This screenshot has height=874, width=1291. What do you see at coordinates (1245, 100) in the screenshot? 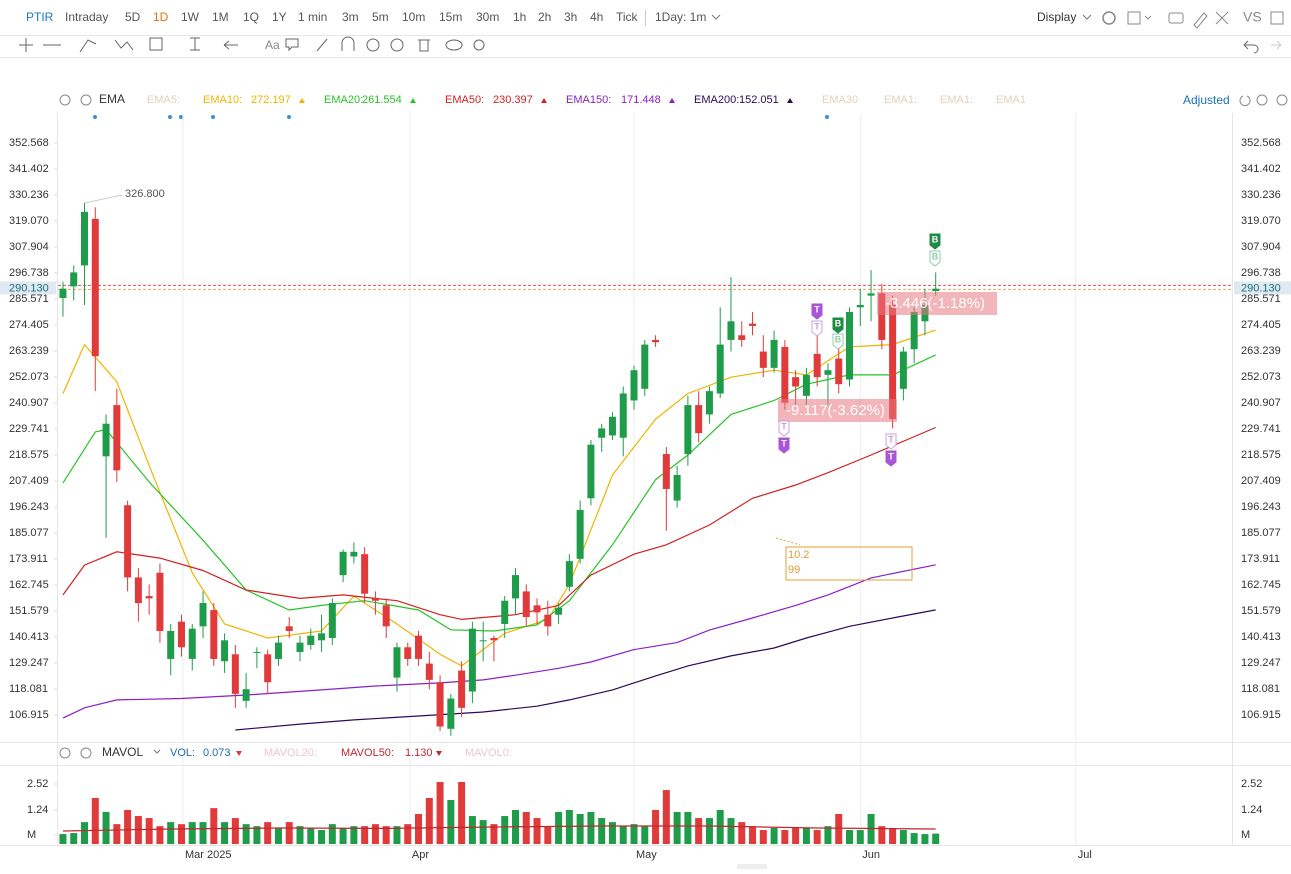
I see `reset-icon` at bounding box center [1245, 100].